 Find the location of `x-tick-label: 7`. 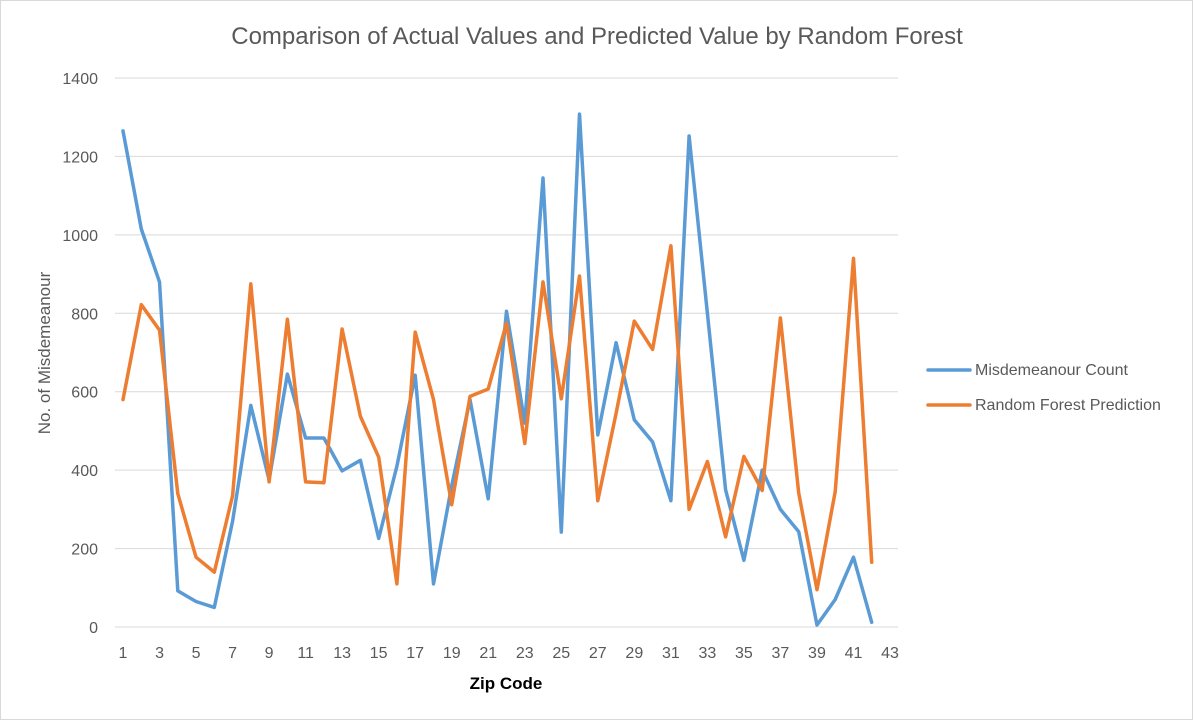

x-tick-label: 7 is located at coordinates (232, 653).